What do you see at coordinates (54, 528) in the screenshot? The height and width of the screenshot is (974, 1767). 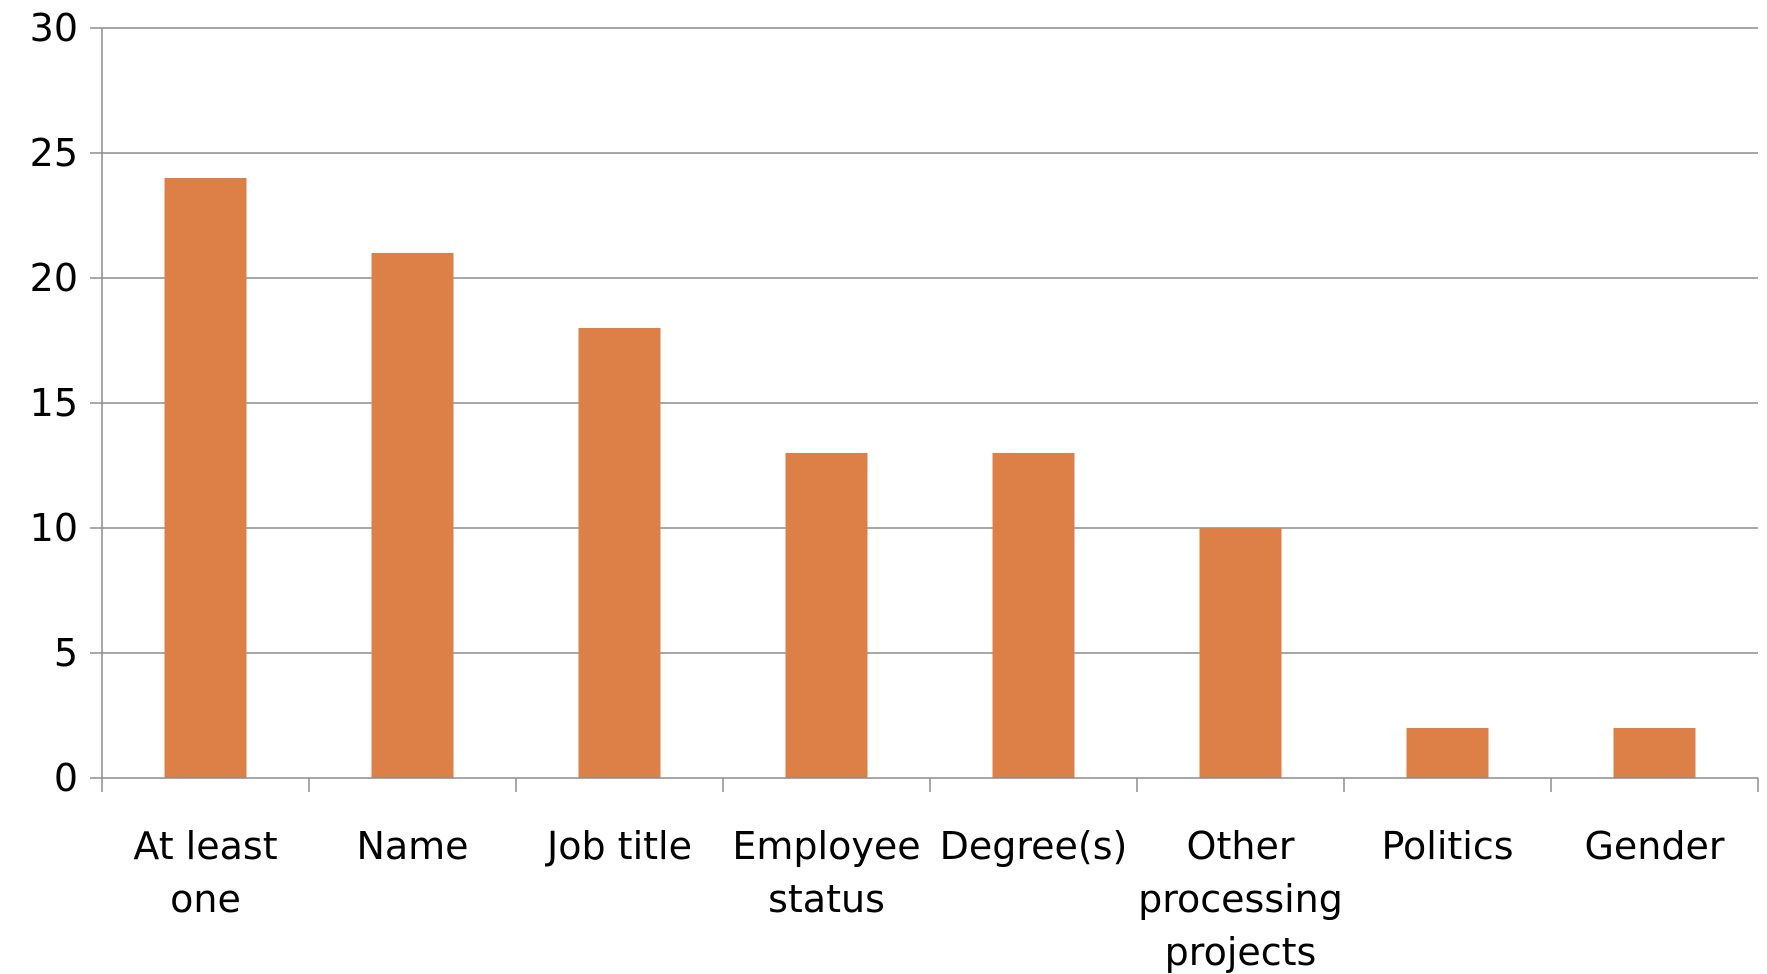 I see `y-tick-label-10: 10` at bounding box center [54, 528].